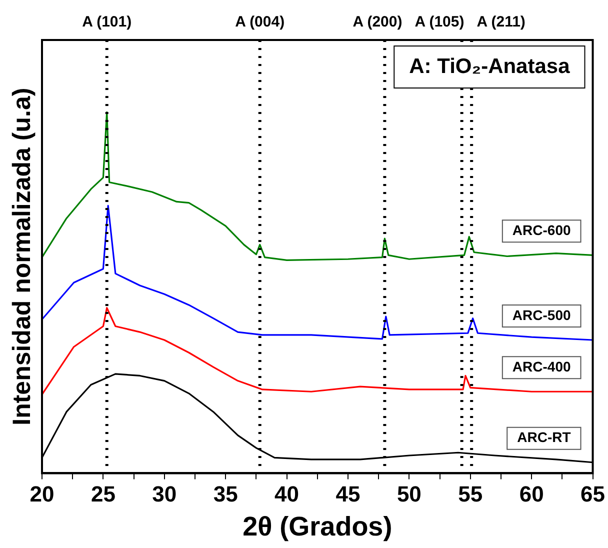  I want to click on series-label: ARC-500, so click(541, 314).